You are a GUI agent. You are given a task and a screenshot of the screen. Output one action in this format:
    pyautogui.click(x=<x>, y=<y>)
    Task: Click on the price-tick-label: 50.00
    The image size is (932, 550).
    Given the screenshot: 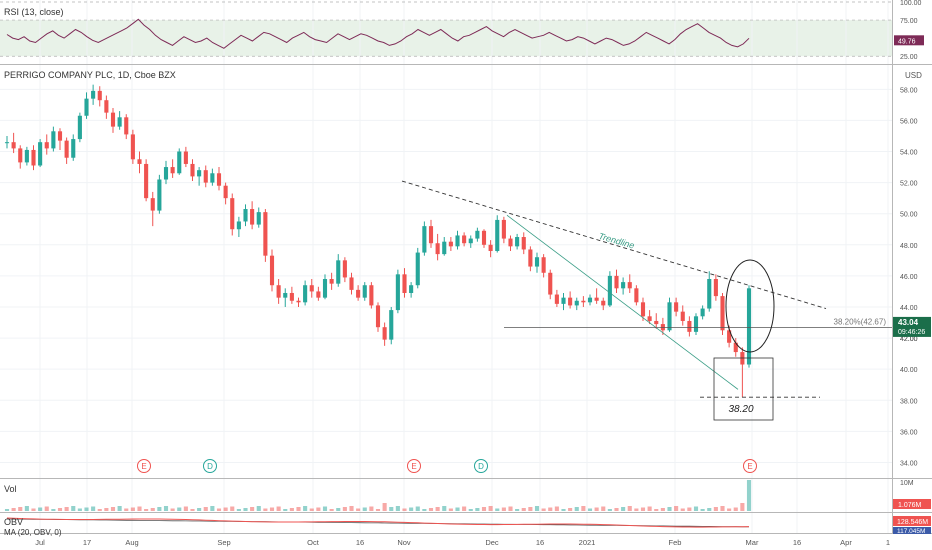 What is the action you would take?
    pyautogui.click(x=909, y=215)
    